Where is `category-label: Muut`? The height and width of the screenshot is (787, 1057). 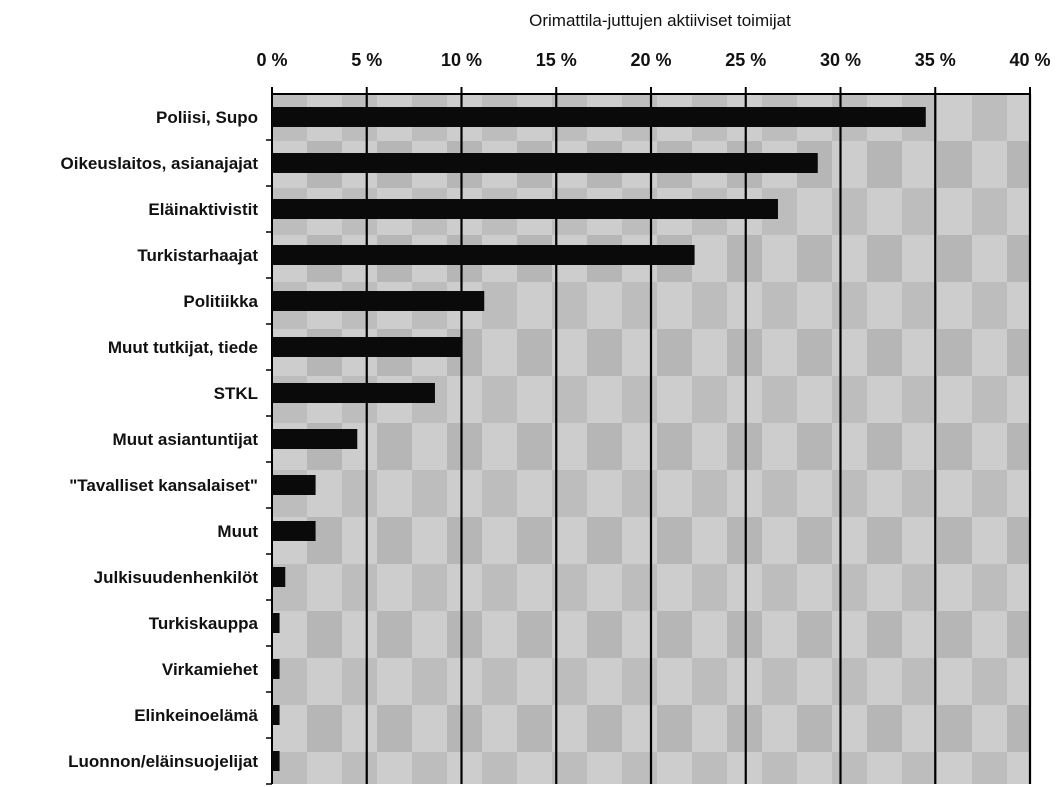
category-label: Muut is located at coordinates (237, 531).